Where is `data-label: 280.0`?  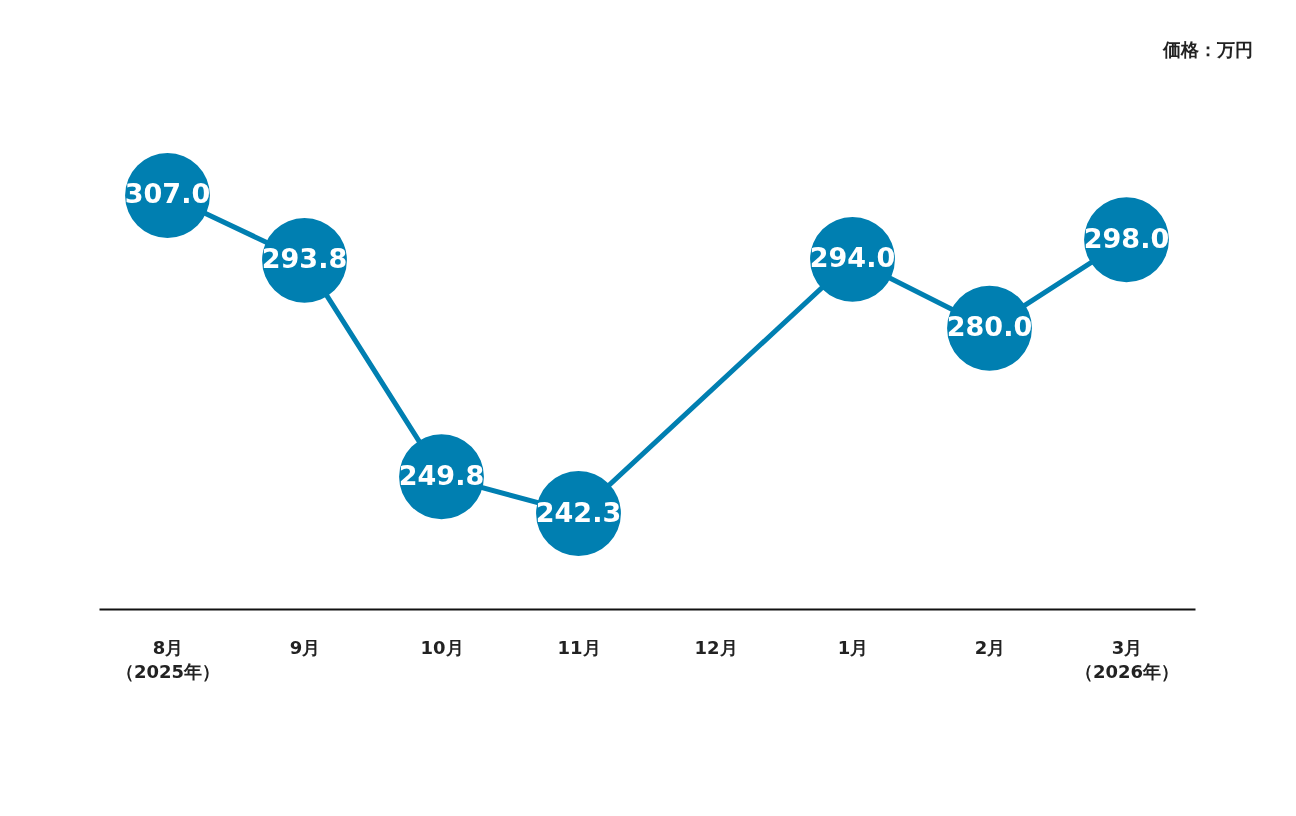 data-label: 280.0 is located at coordinates (989, 327).